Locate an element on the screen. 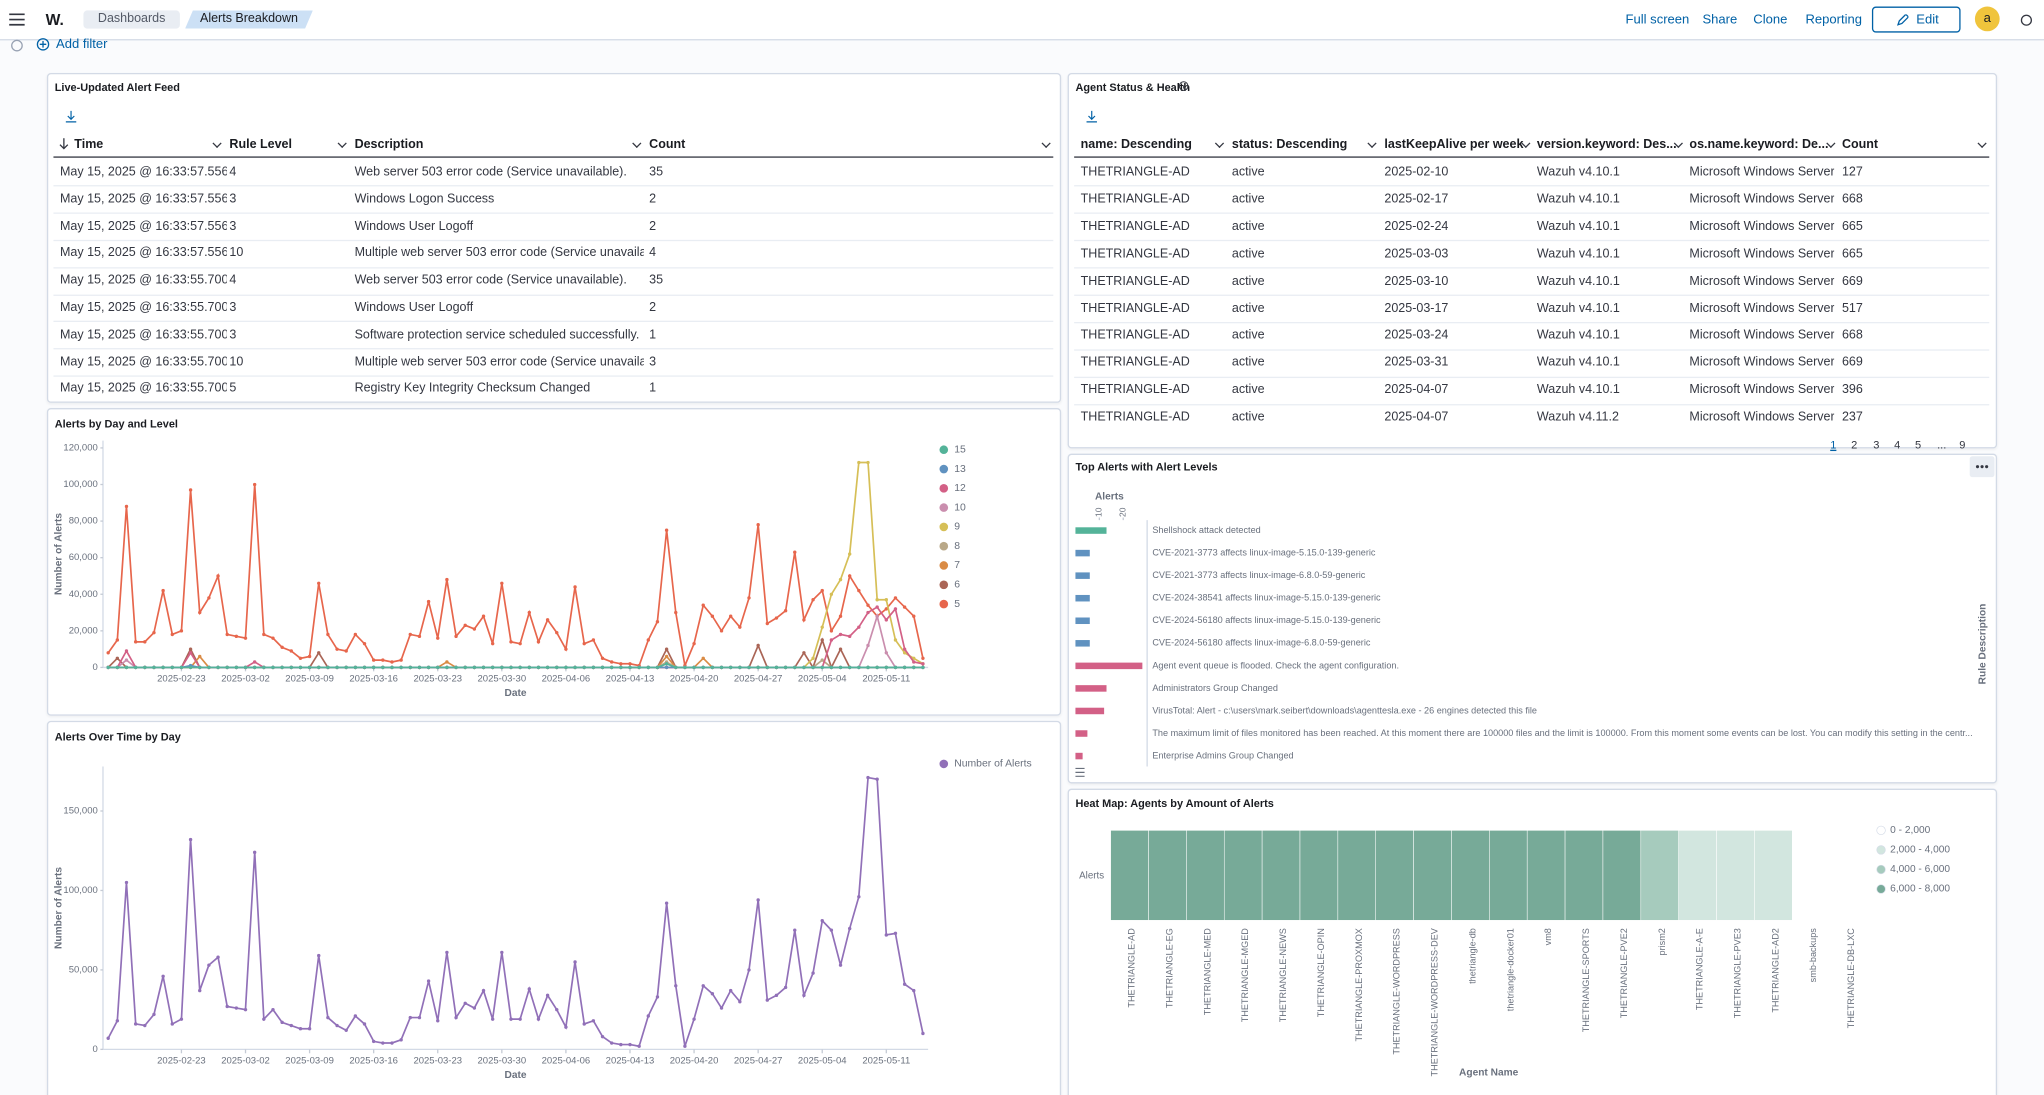 The height and width of the screenshot is (1095, 2044). column-header: Description is located at coordinates (389, 144).